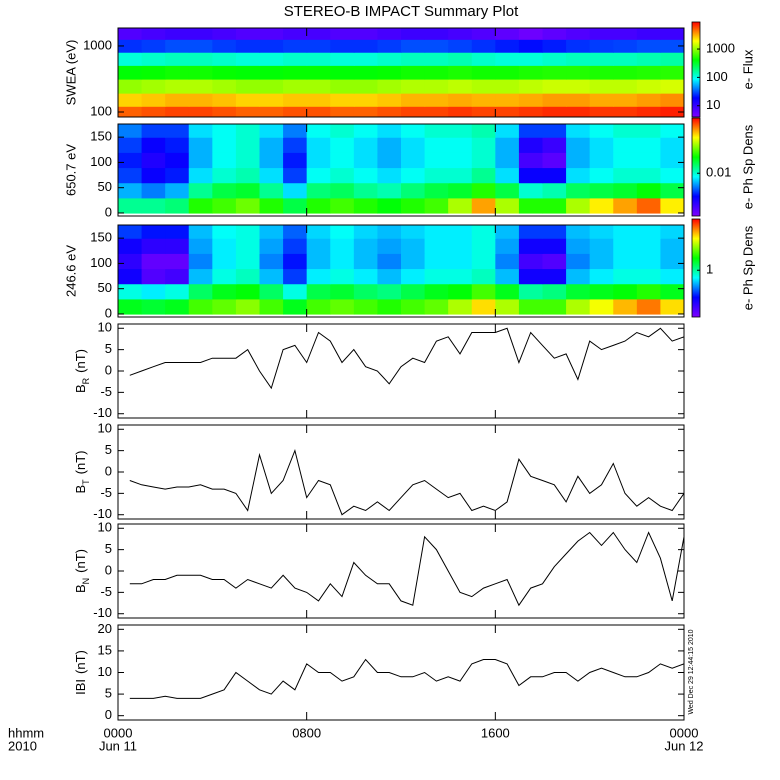 Image resolution: width=780 pixels, height=780 pixels. What do you see at coordinates (86, 581) in the screenshot?
I see `y-label-sub: N` at bounding box center [86, 581].